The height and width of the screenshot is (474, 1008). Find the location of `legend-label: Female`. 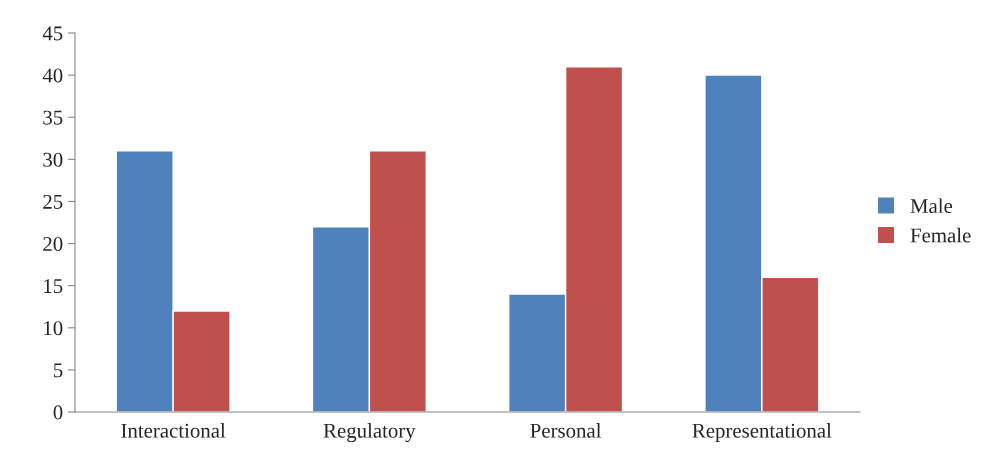

legend-label: Female is located at coordinates (940, 235).